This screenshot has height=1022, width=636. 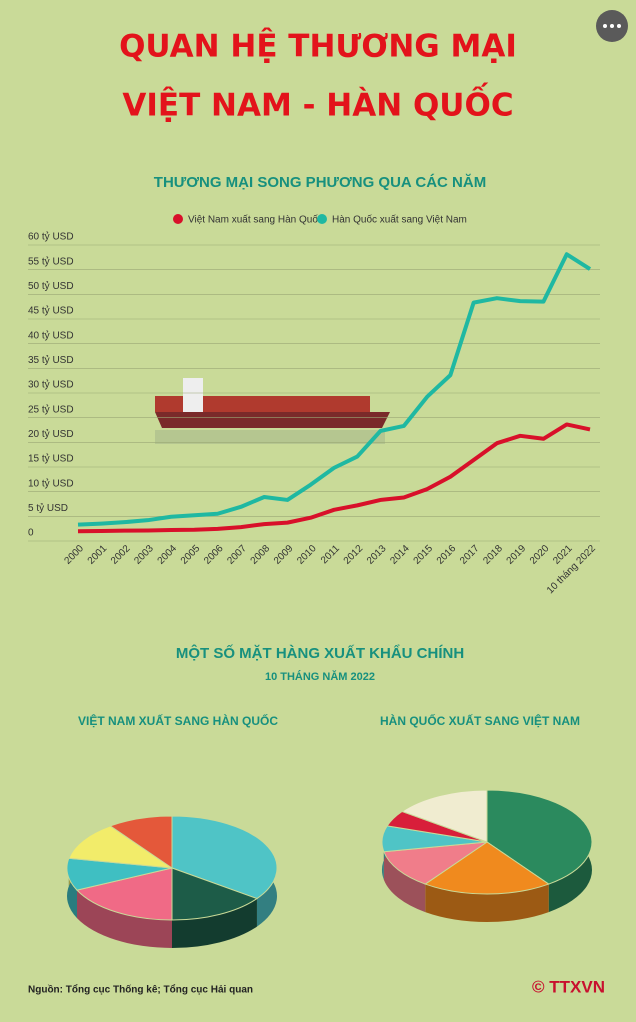 What do you see at coordinates (470, 555) in the screenshot?
I see `x-tick-label: 2017` at bounding box center [470, 555].